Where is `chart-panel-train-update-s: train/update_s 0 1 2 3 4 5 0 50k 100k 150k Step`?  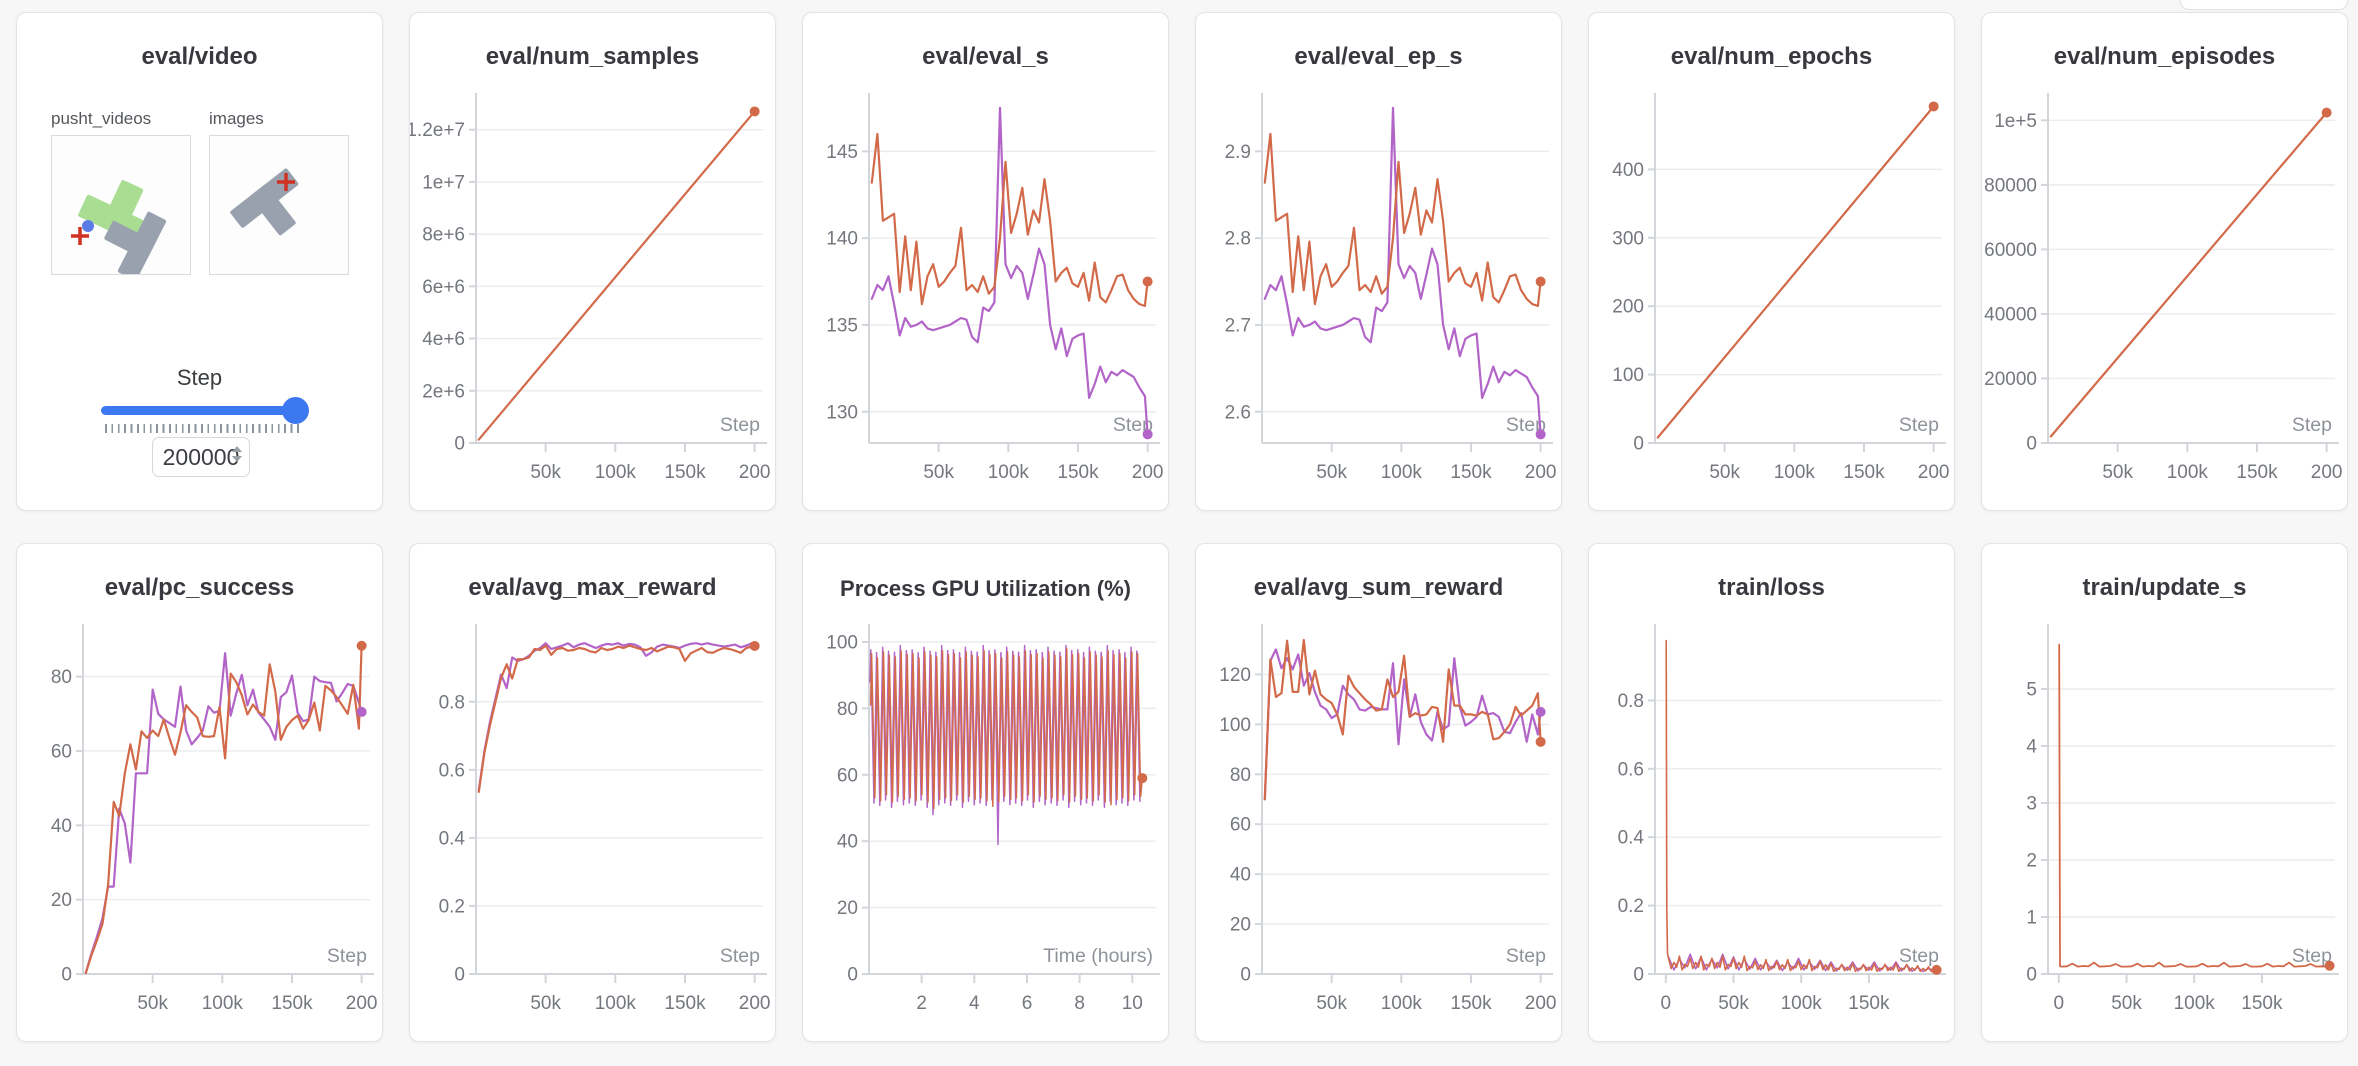 chart-panel-train-update-s: train/update_s 0 1 2 3 4 5 0 50k 100k 150k Step is located at coordinates (2164, 792).